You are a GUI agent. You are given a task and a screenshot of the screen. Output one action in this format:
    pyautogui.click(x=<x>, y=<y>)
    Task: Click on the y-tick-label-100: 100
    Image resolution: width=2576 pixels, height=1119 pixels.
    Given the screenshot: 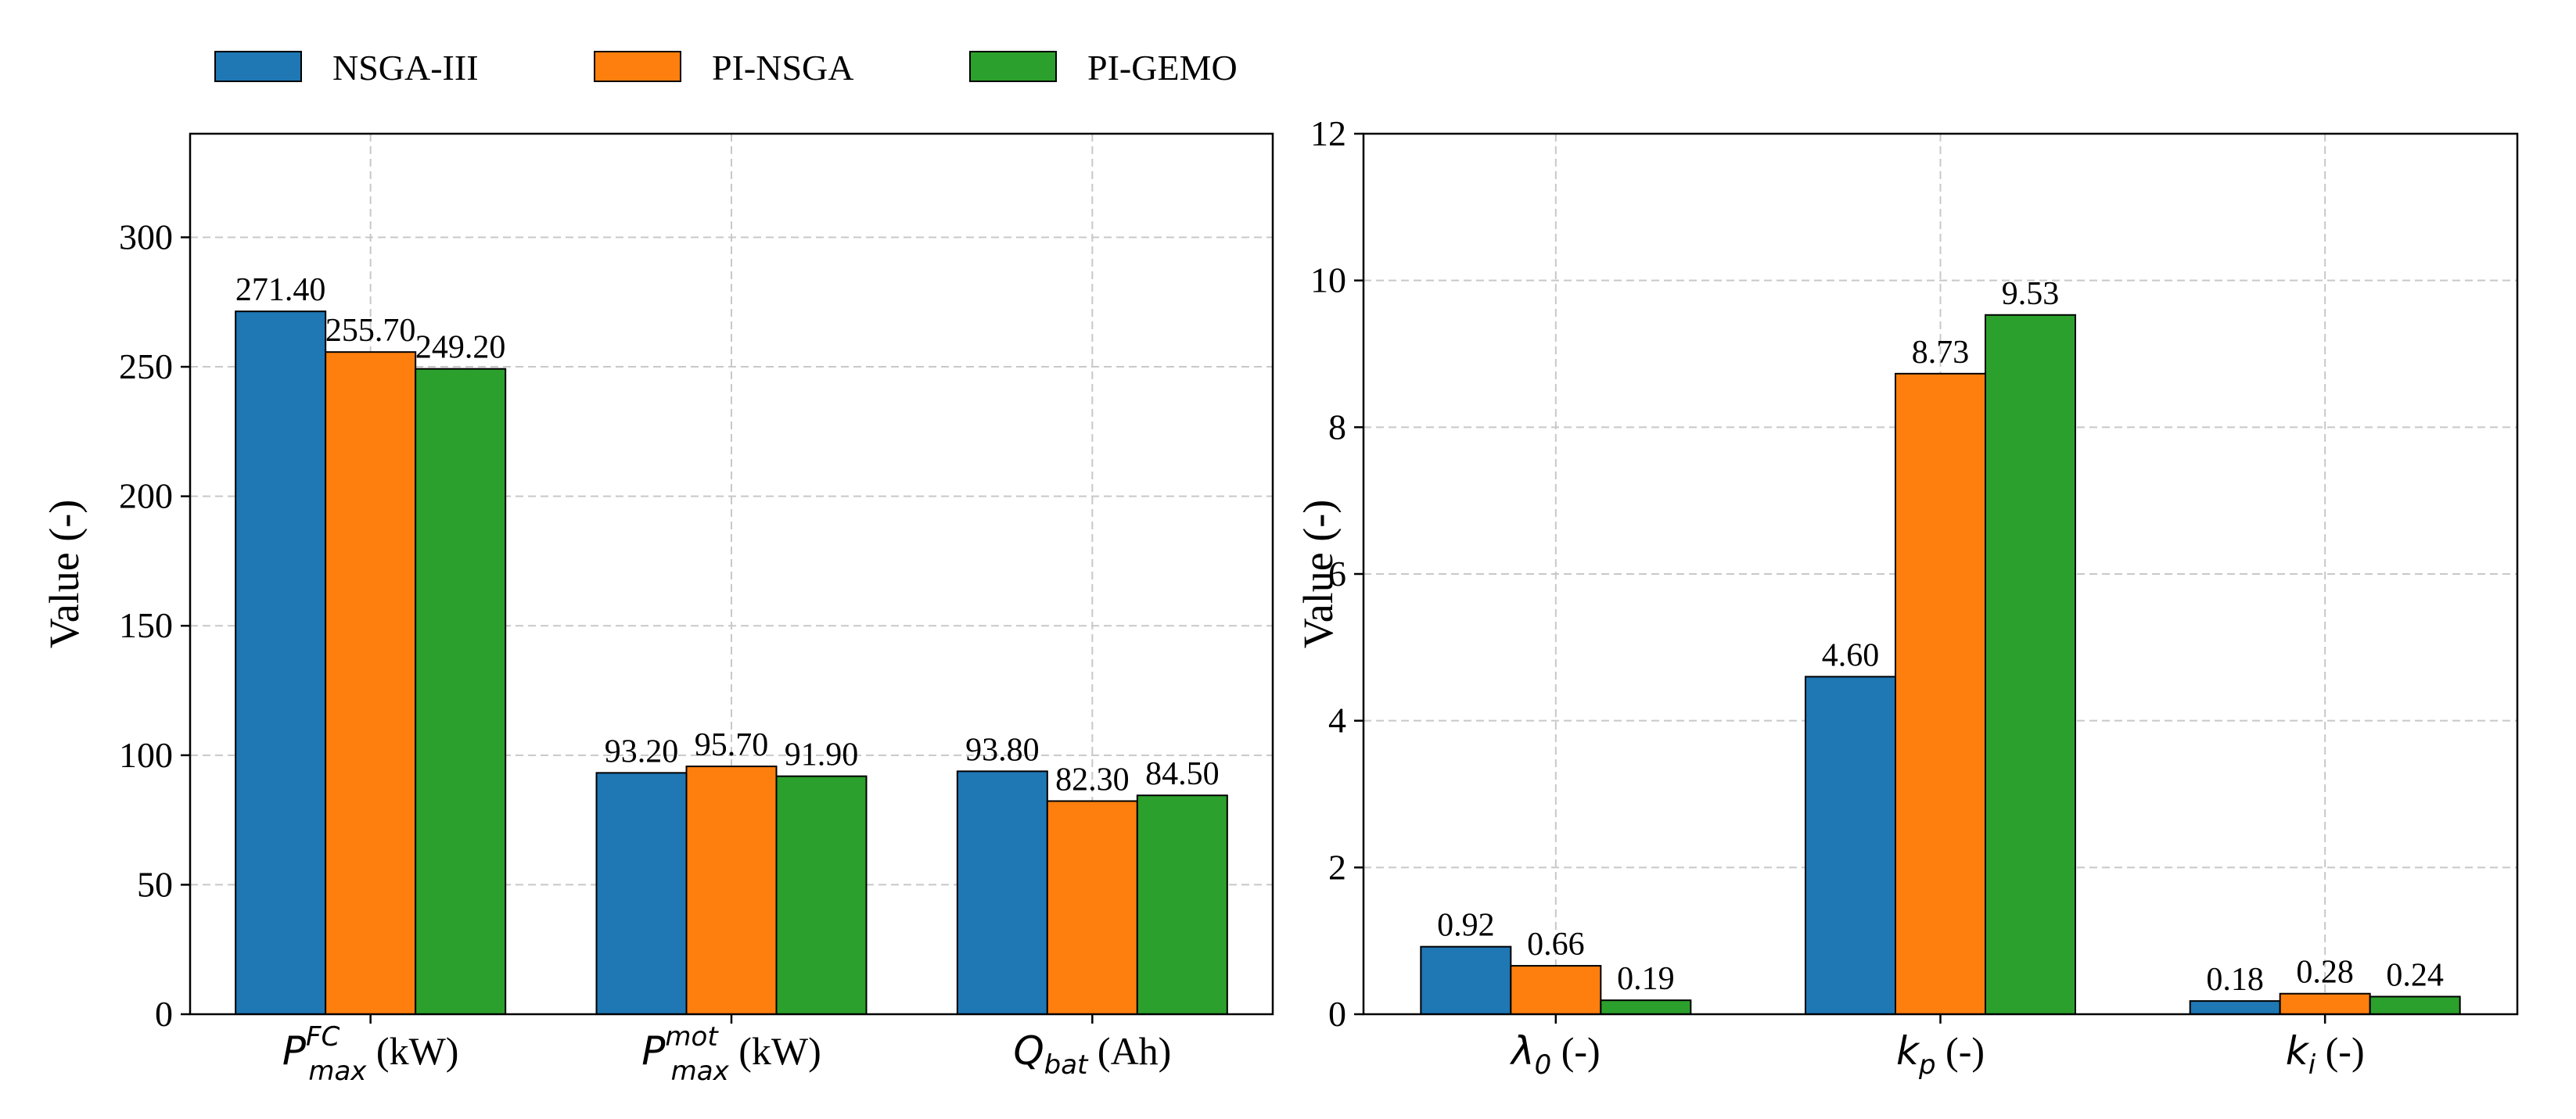 What is the action you would take?
    pyautogui.click(x=146, y=755)
    